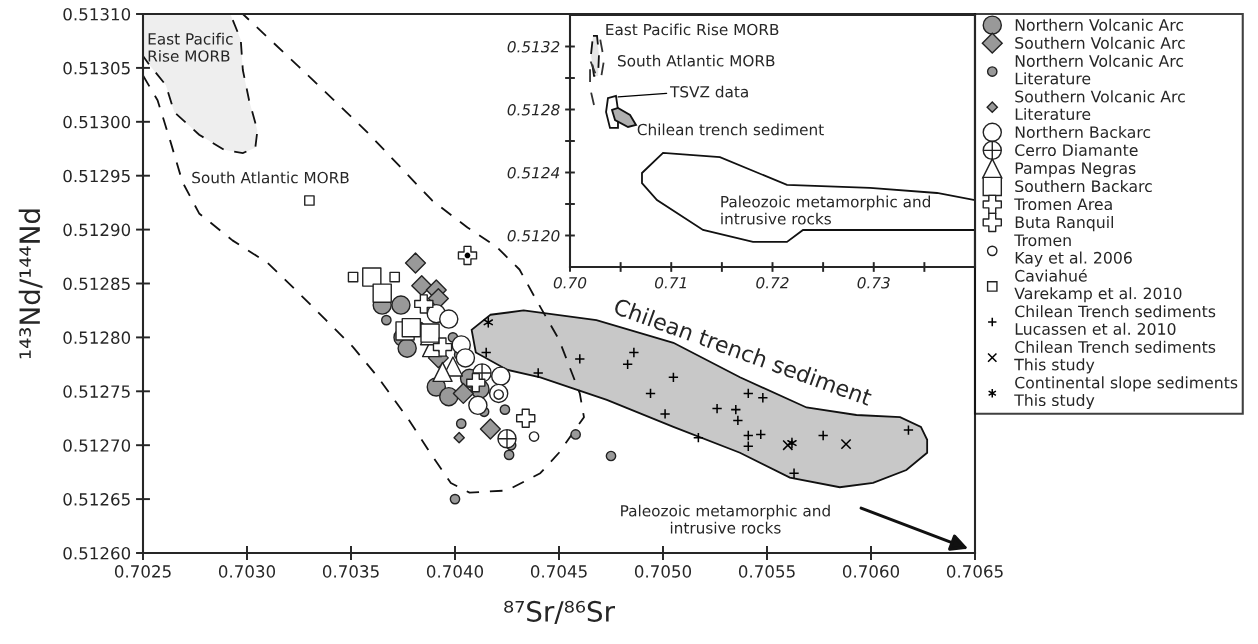 The height and width of the screenshot is (644, 1258). I want to click on x-tick-label: 0.71, so click(670, 282).